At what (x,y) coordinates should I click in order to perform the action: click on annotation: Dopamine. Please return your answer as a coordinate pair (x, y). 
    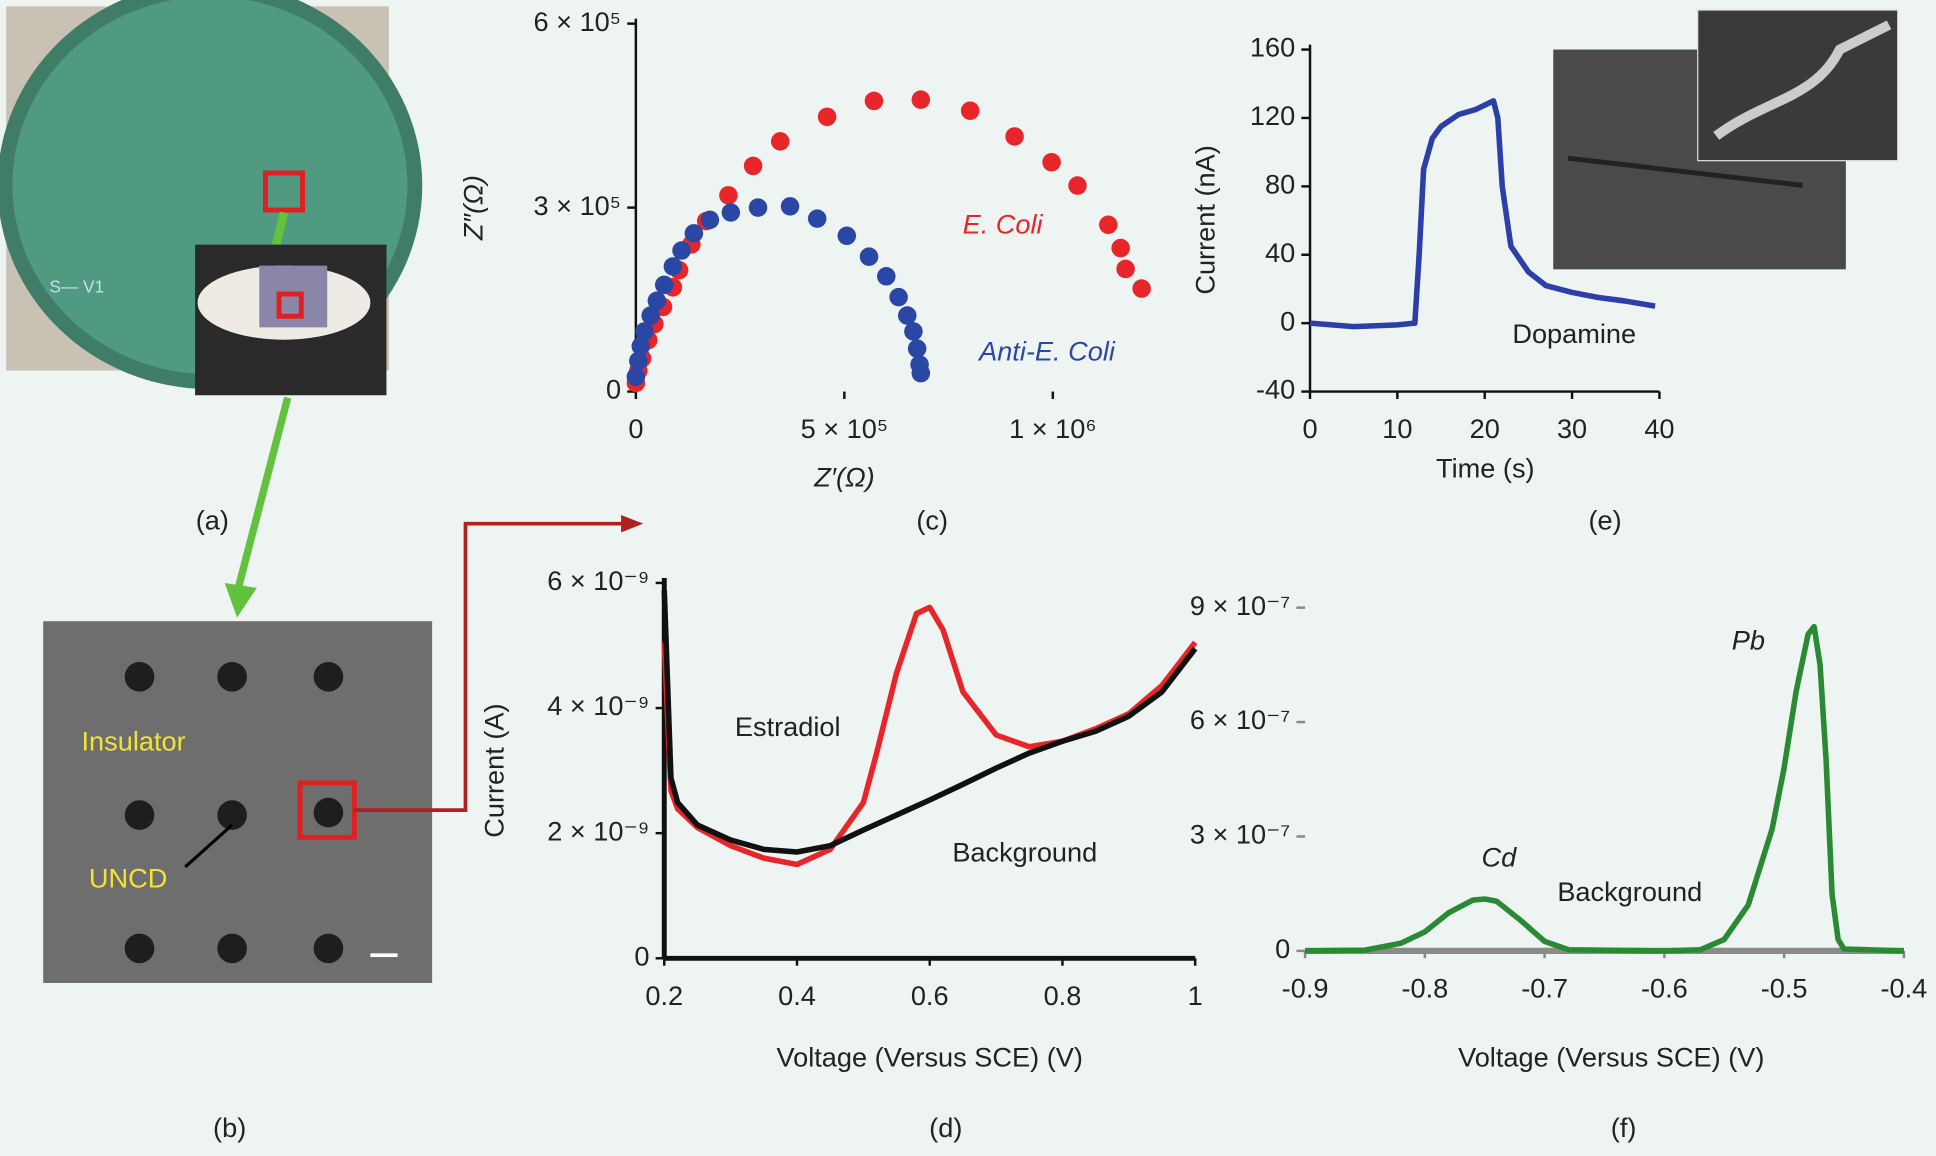
    Looking at the image, I should click on (1574, 333).